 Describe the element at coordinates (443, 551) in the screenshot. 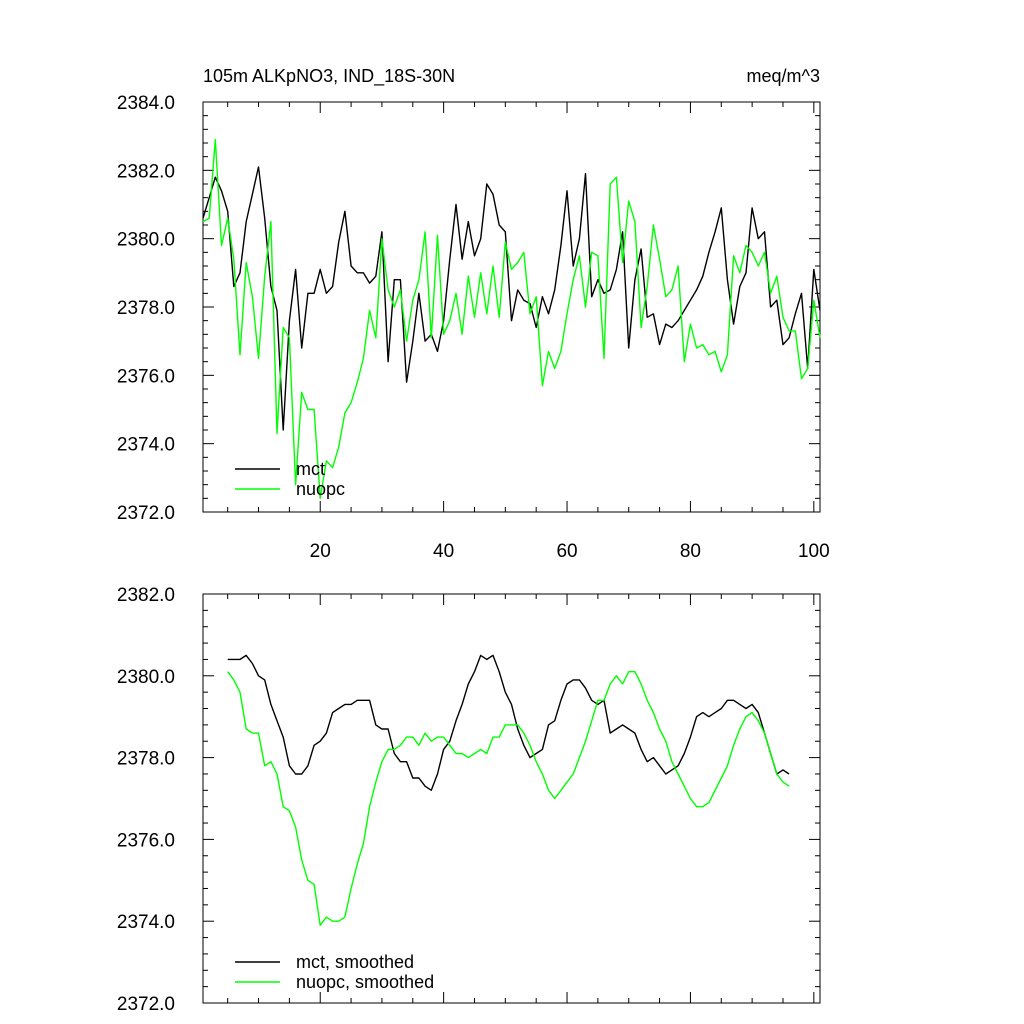

I see `x-tick-label: 40` at that location.